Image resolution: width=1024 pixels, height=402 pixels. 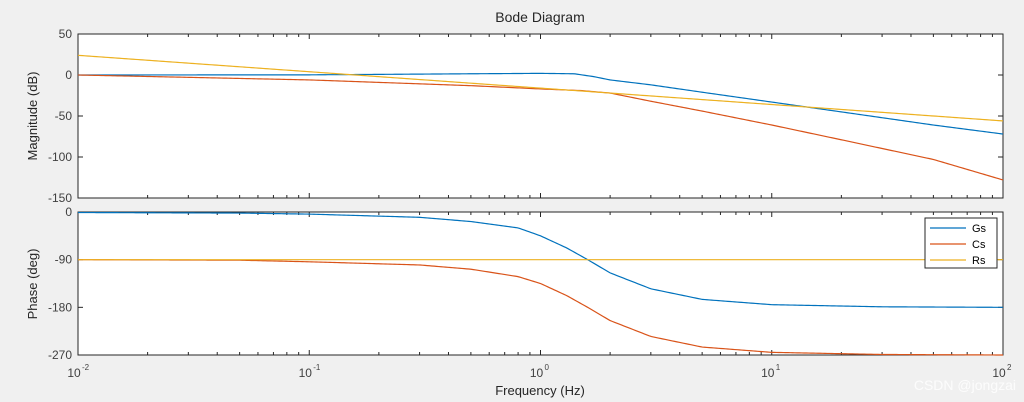 What do you see at coordinates (768, 373) in the screenshot?
I see `x-tick-label-3: 10` at bounding box center [768, 373].